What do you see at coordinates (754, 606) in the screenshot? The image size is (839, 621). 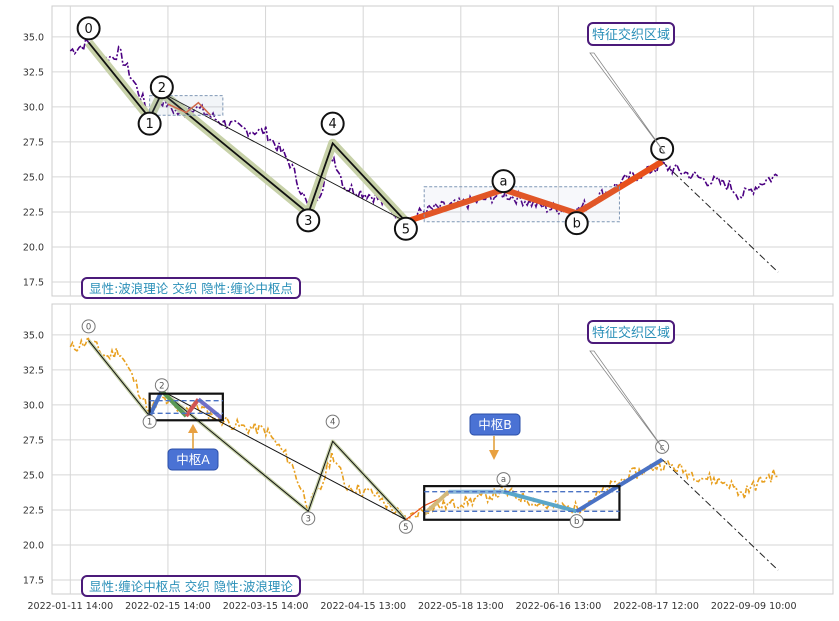 I see `x-tick-label: 2022-09-09 10:00` at bounding box center [754, 606].